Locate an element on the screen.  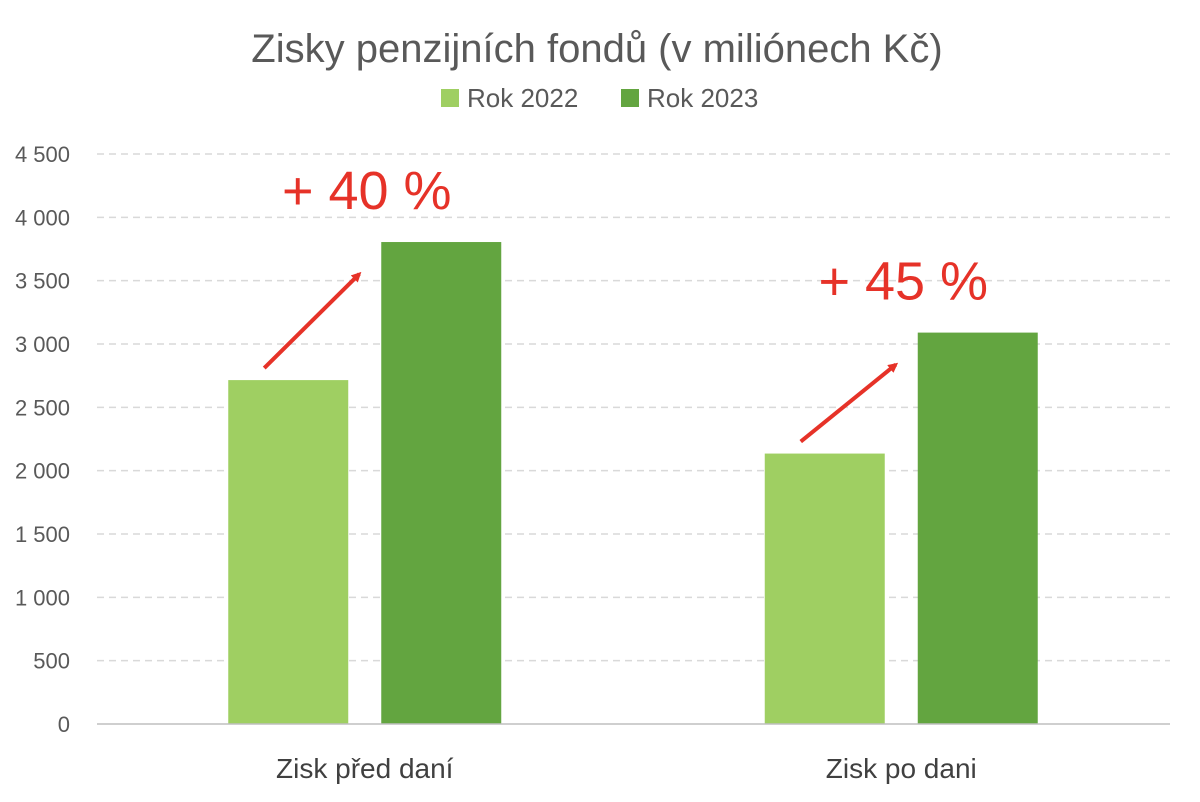
arrow-zisk-po-dani is located at coordinates (849, 403).